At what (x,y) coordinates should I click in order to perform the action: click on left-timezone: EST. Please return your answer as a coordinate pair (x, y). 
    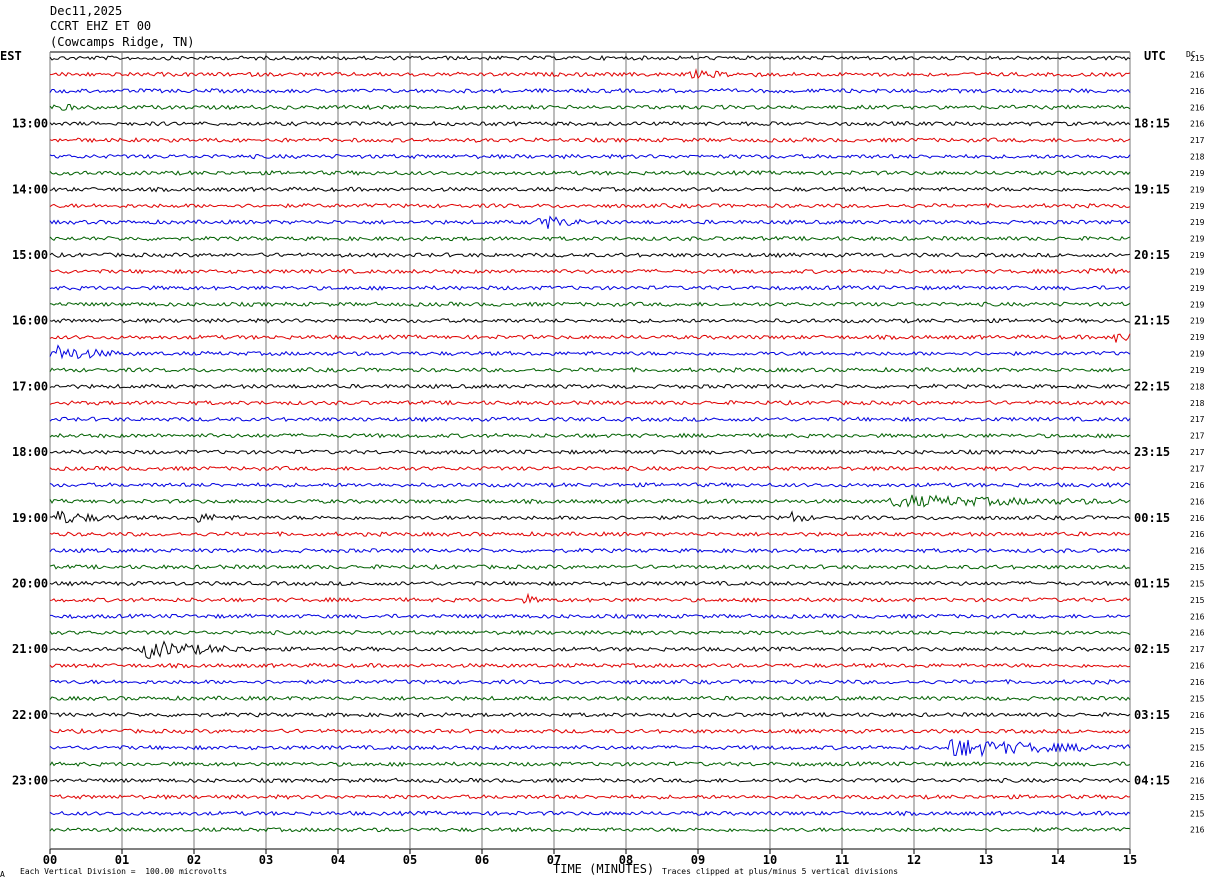
    Looking at the image, I should click on (11, 56).